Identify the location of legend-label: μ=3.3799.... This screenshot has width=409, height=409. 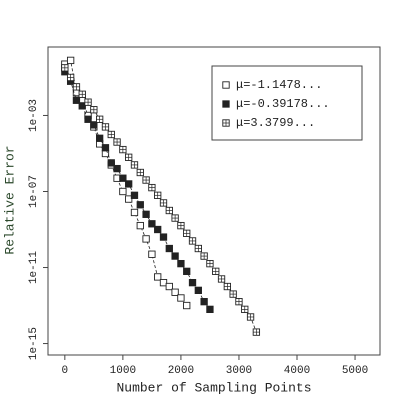
(275, 123).